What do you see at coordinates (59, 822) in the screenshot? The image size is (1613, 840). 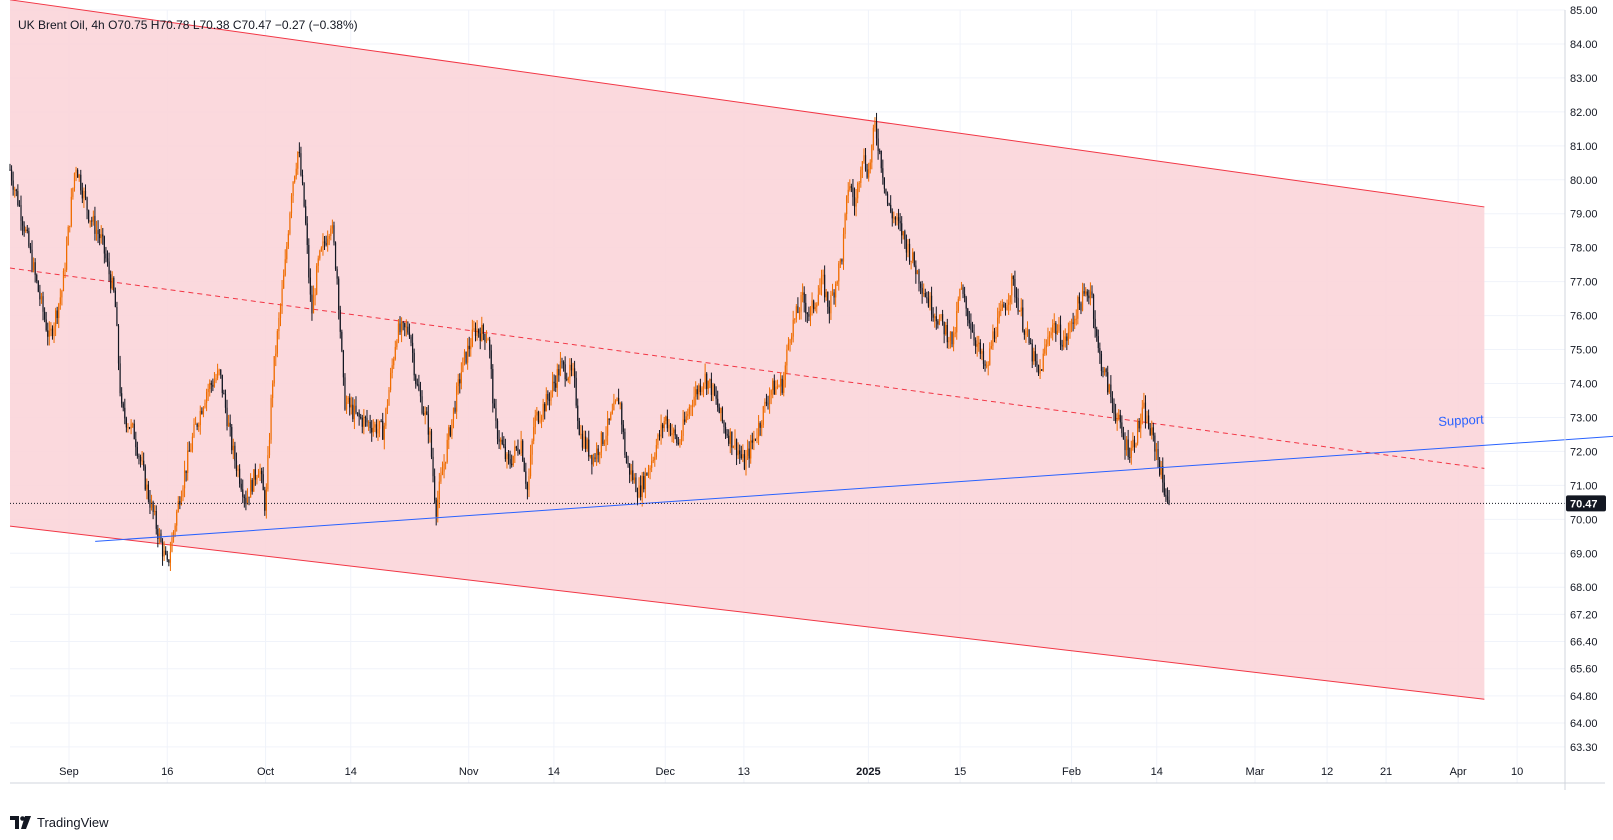 I see `tradingview-brand: TradingView` at bounding box center [59, 822].